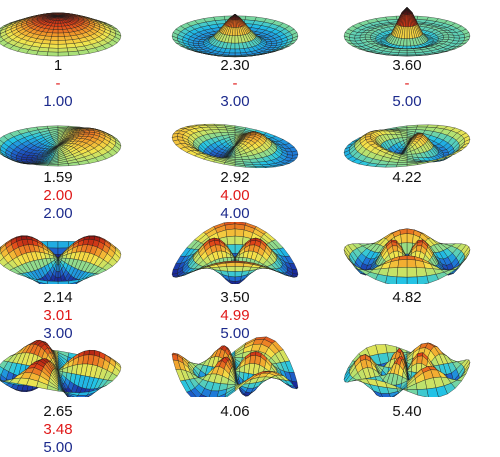  I want to click on third-value: 3.00, so click(235, 102).